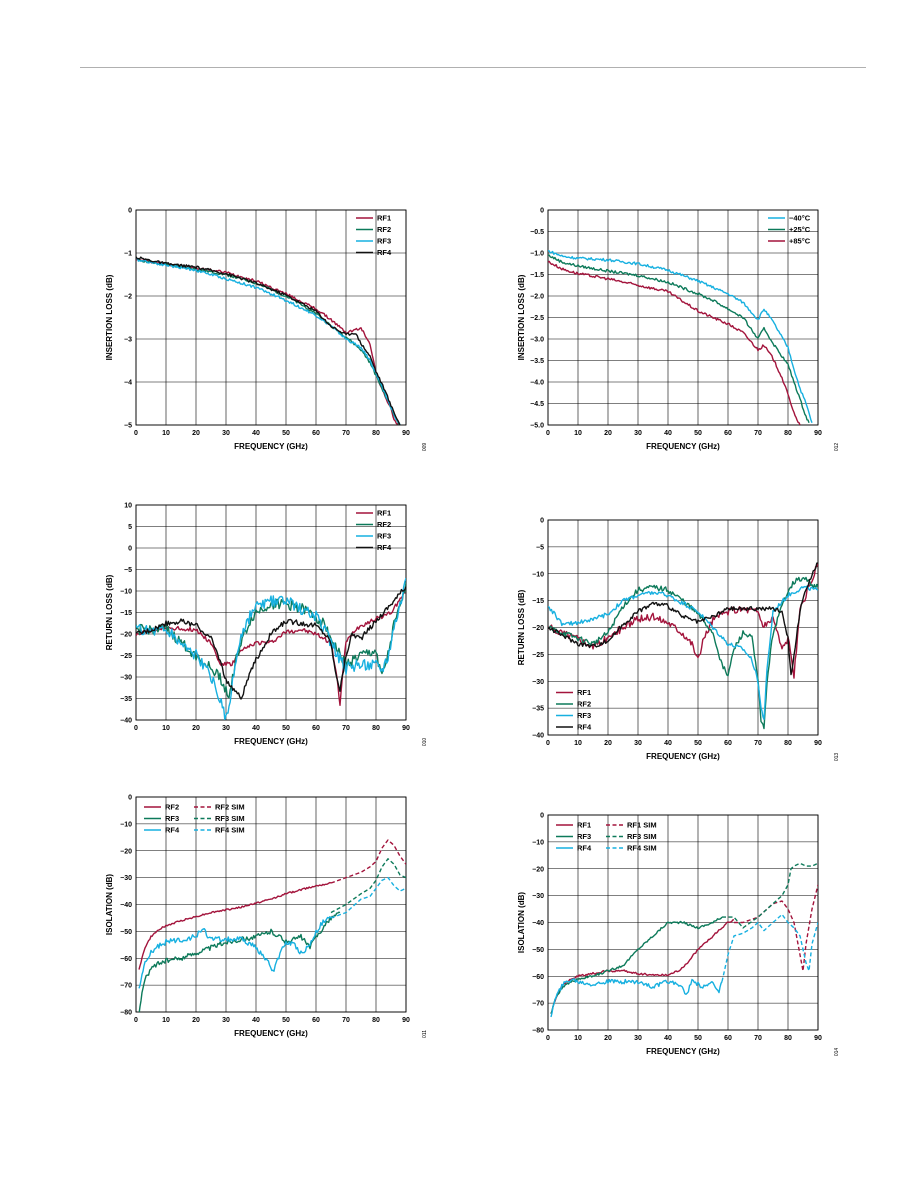 The height and width of the screenshot is (1188, 918). I want to click on x-tick-label: 80, so click(788, 433).